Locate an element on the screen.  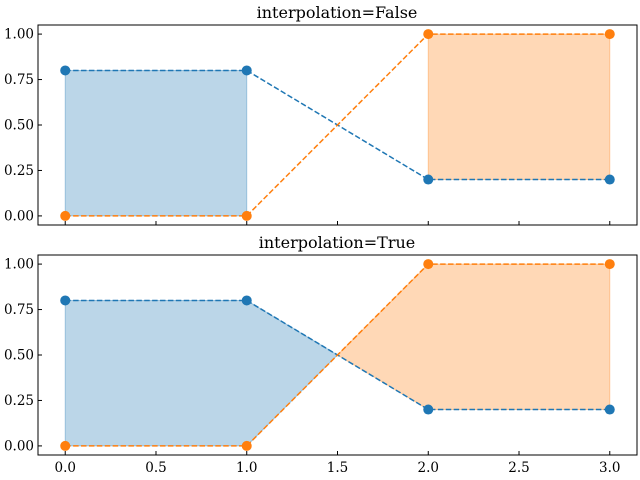
x-tick-label: 3.0 is located at coordinates (609, 468).